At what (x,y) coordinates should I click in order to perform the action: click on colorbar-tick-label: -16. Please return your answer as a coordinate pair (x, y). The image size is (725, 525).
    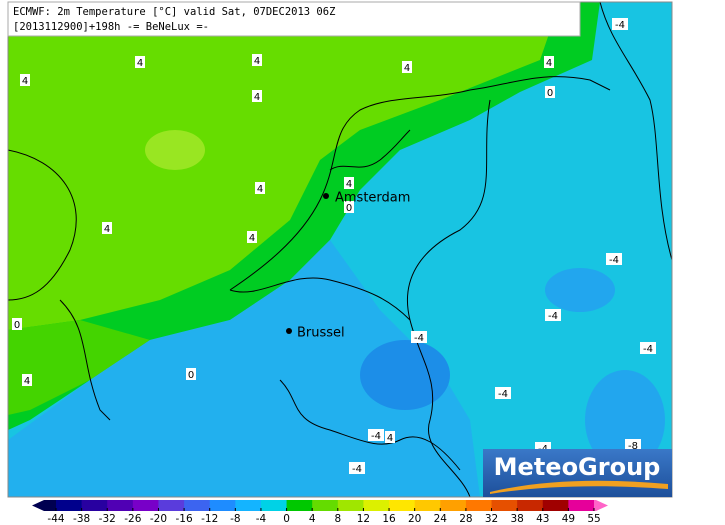
    Looking at the image, I should click on (184, 519).